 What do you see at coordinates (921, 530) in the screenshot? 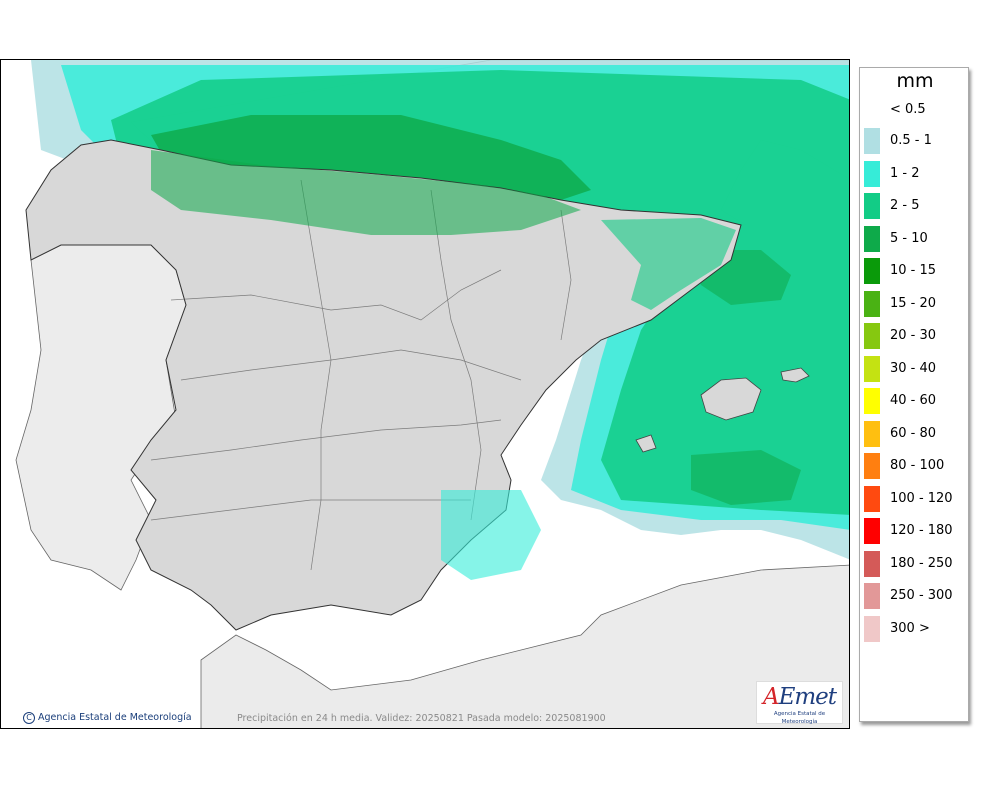
I see `legend-label: 120 - 180` at bounding box center [921, 530].